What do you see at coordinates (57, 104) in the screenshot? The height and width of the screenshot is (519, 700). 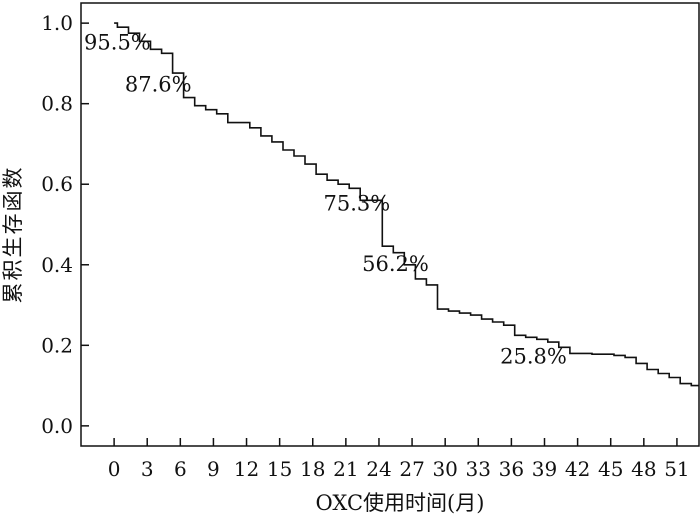 I see `y-tick-label: 0.8` at bounding box center [57, 104].